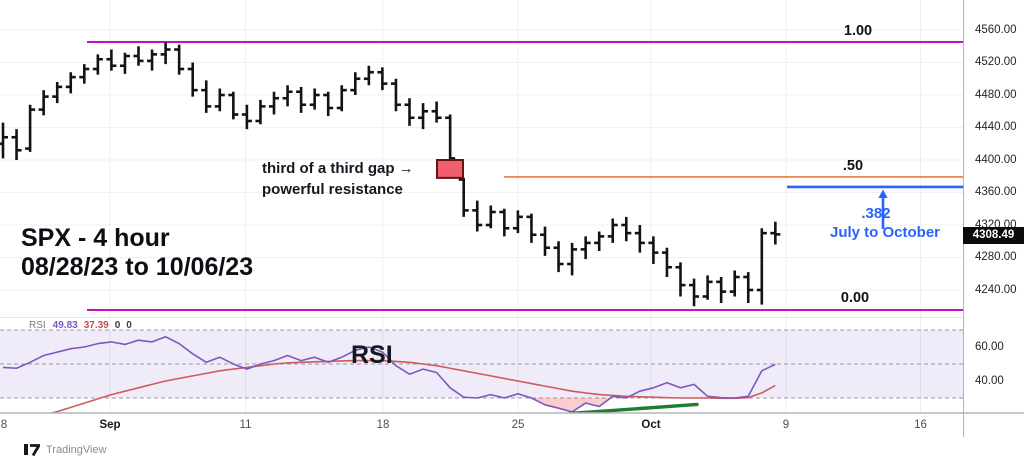 This screenshot has height=464, width=1024. Describe the element at coordinates (885, 232) in the screenshot. I see `fib-range-note: July to October` at that location.